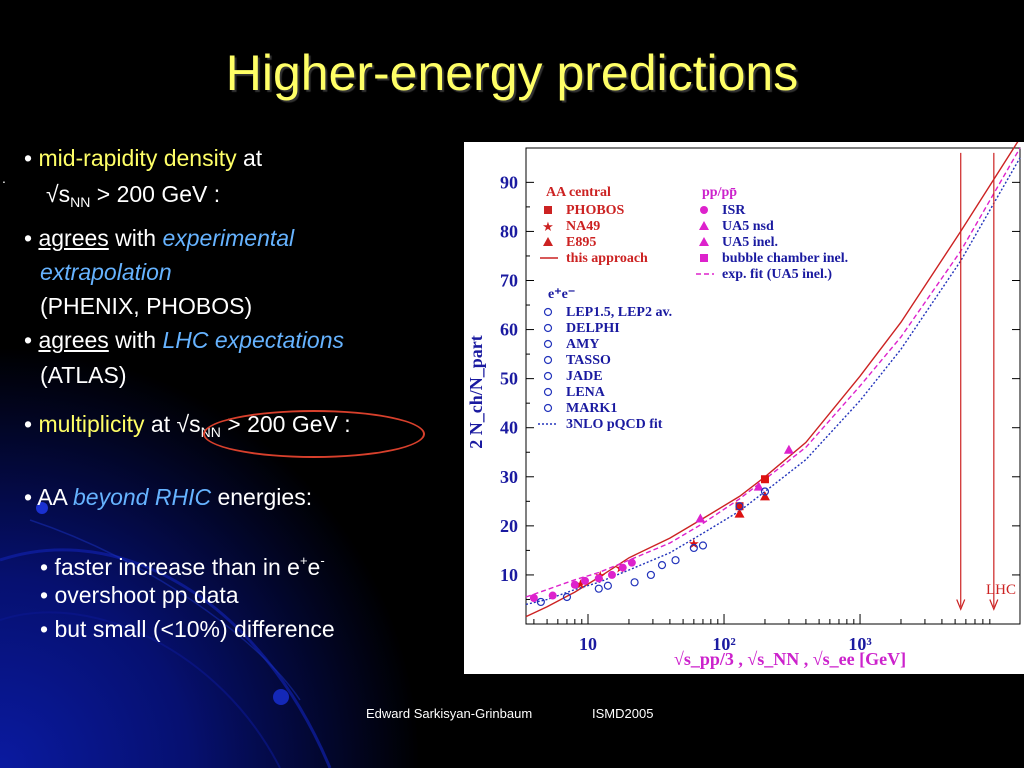  I want to click on atlas-text: (ATLAS), so click(83, 375).